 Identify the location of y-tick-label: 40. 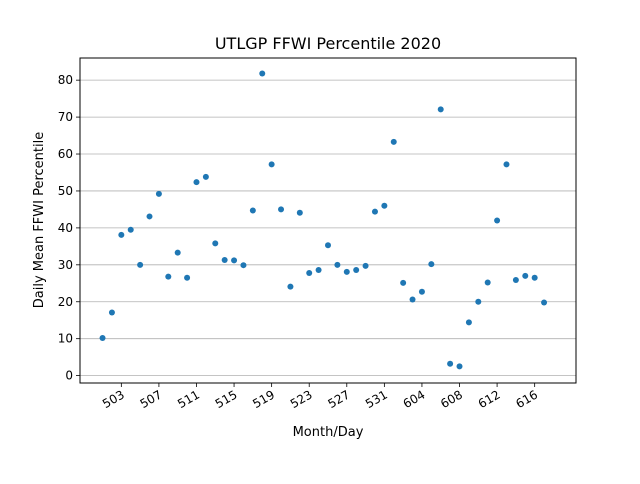
(65, 228).